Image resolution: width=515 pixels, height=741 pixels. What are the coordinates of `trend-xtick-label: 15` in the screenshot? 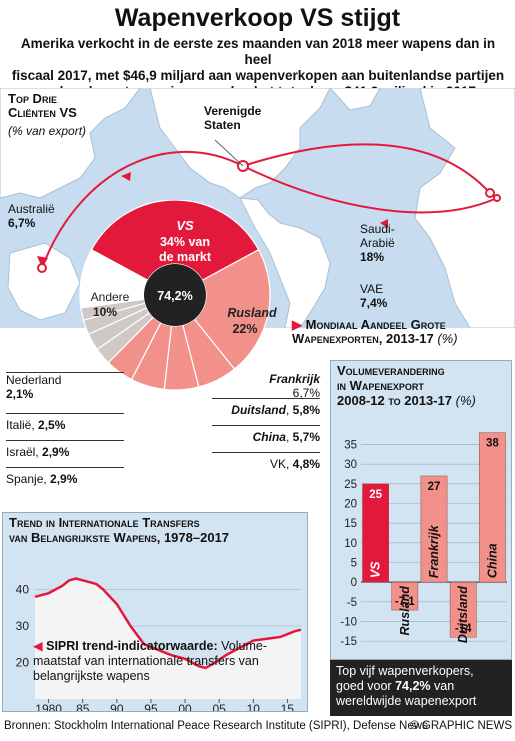 It's located at (288, 706).